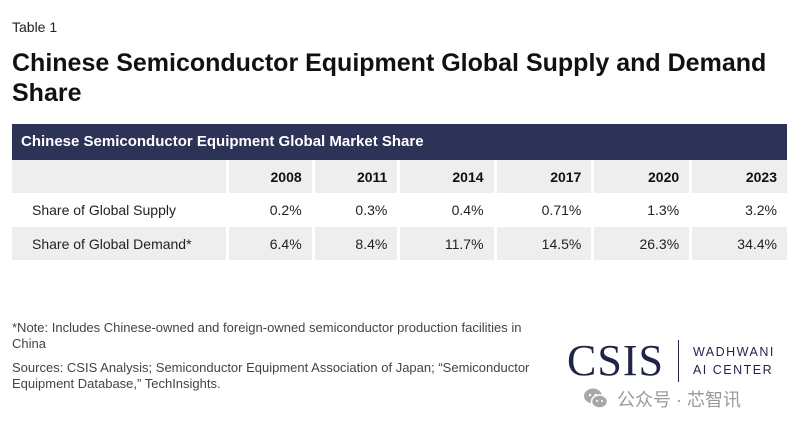  I want to click on watermark: 公众号 · 芯智讯, so click(662, 399).